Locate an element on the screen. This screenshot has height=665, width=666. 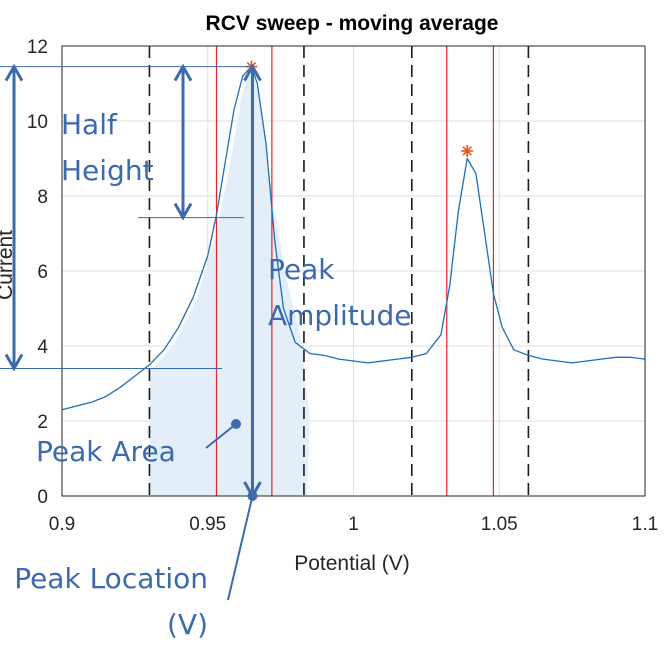
y-tick-label: 0 is located at coordinates (42, 497).